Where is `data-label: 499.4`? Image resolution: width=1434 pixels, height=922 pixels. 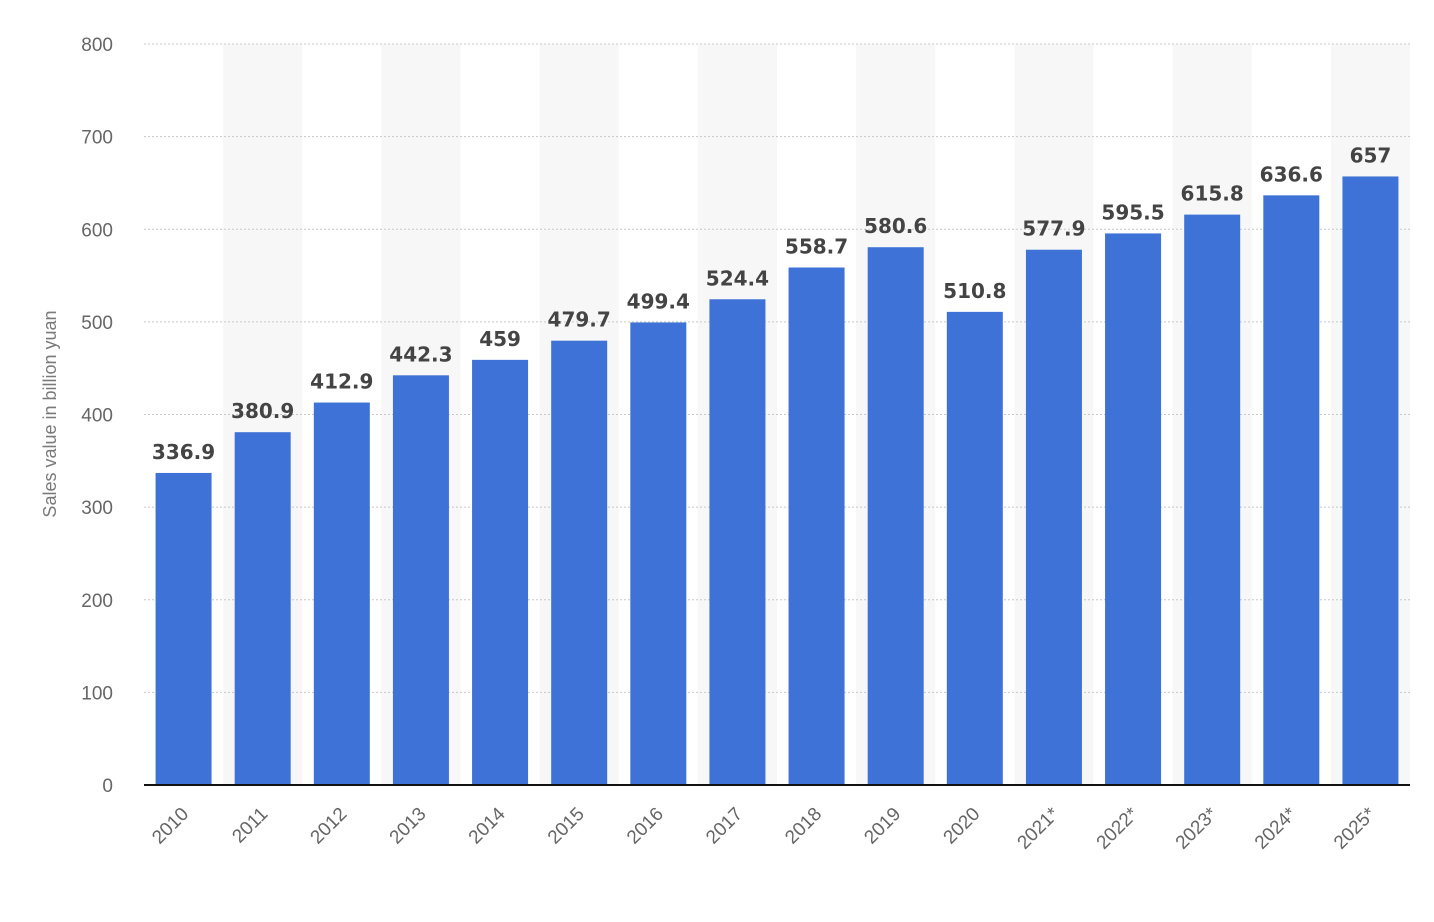
data-label: 499.4 is located at coordinates (658, 301).